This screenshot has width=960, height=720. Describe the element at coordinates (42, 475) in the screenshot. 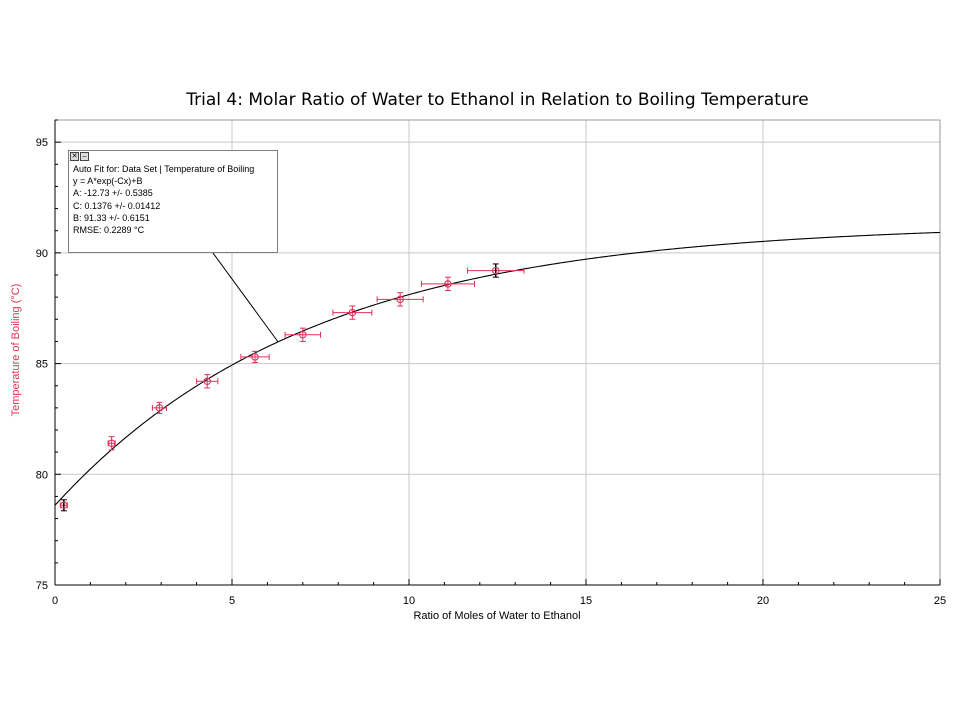

I see `y-tick-label: 80` at that location.